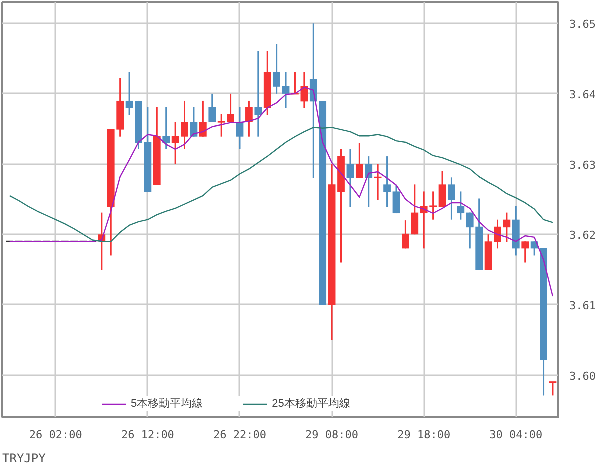  What do you see at coordinates (583, 165) in the screenshot?
I see `y-tick-label: 3.63` at bounding box center [583, 165].